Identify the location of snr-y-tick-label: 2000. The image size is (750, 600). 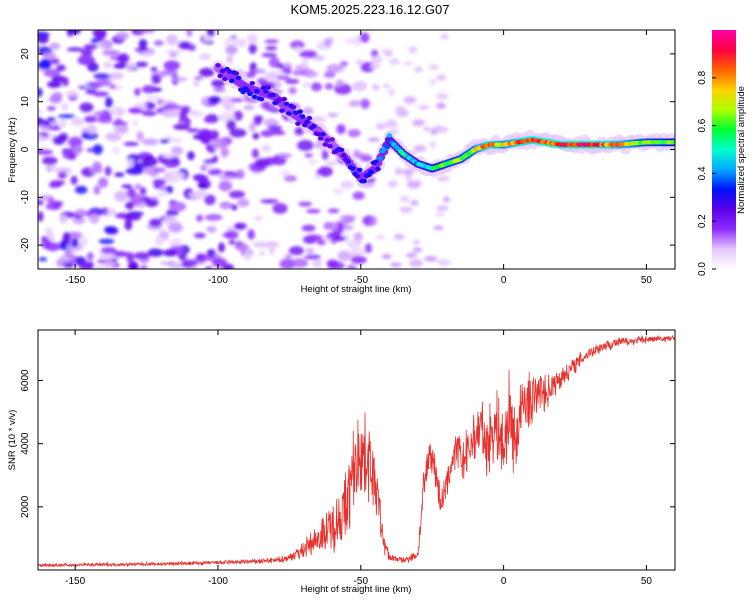
(25, 506).